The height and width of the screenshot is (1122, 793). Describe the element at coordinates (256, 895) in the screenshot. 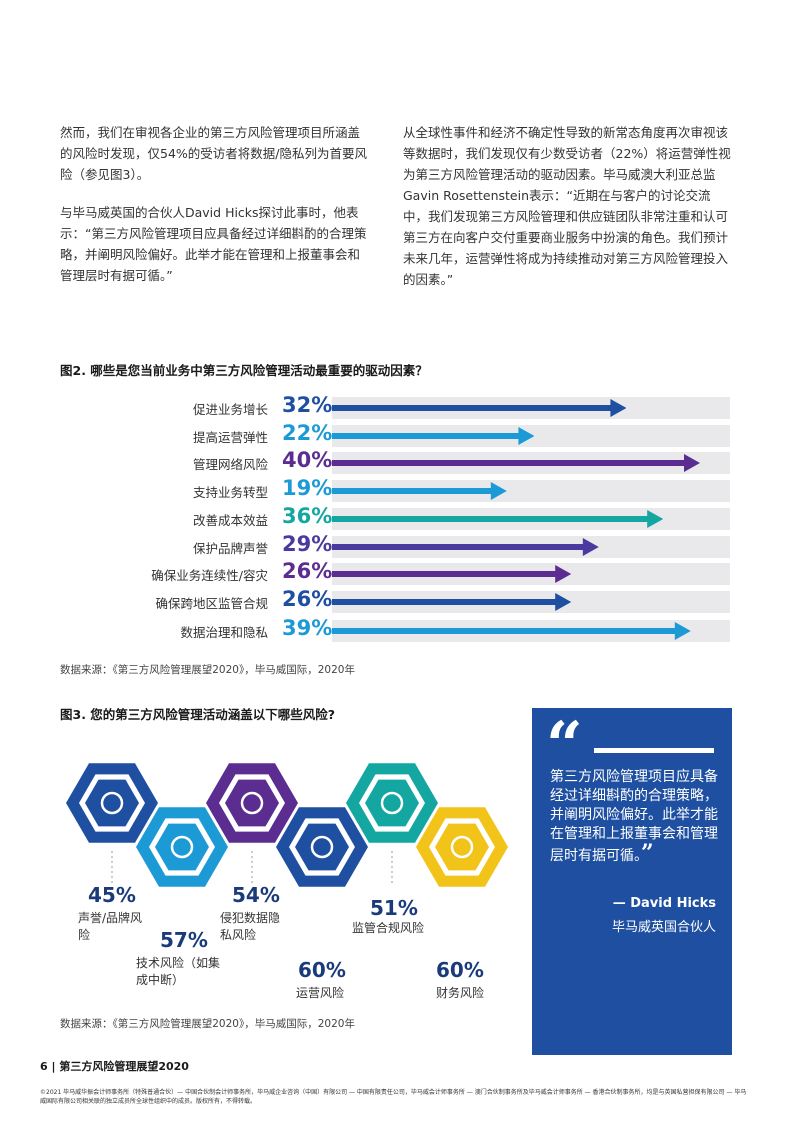

I see `risk-percentage: 54%` at that location.